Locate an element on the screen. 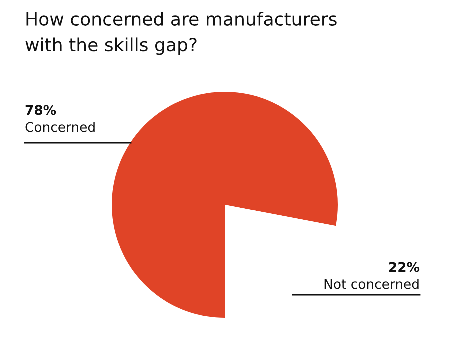  data-label: 22% is located at coordinates (404, 267).